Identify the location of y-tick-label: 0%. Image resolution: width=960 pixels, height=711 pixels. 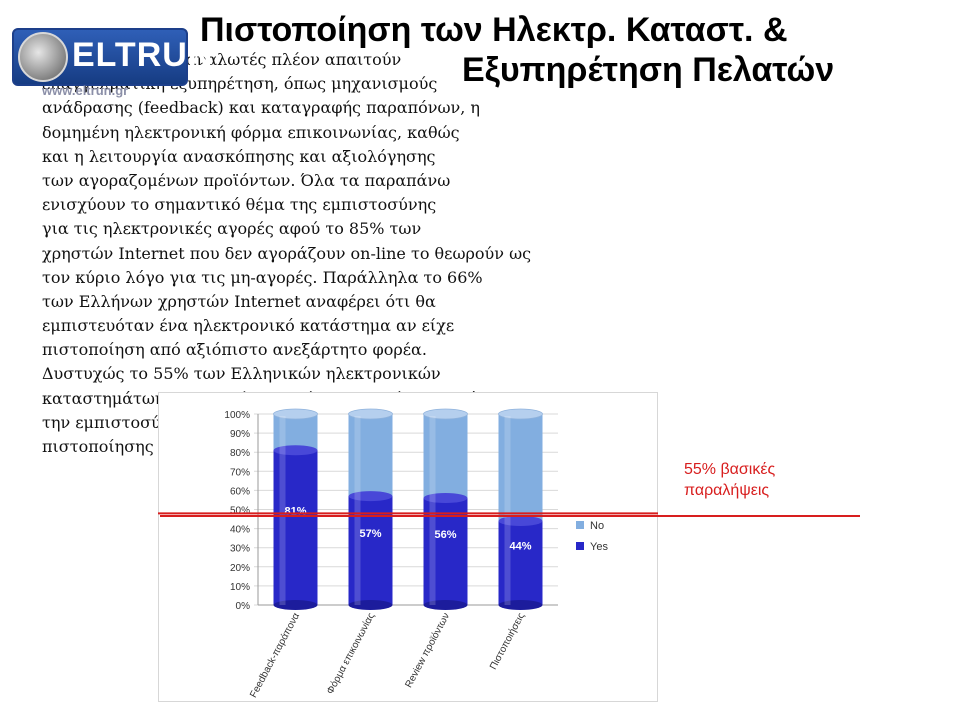
(243, 606).